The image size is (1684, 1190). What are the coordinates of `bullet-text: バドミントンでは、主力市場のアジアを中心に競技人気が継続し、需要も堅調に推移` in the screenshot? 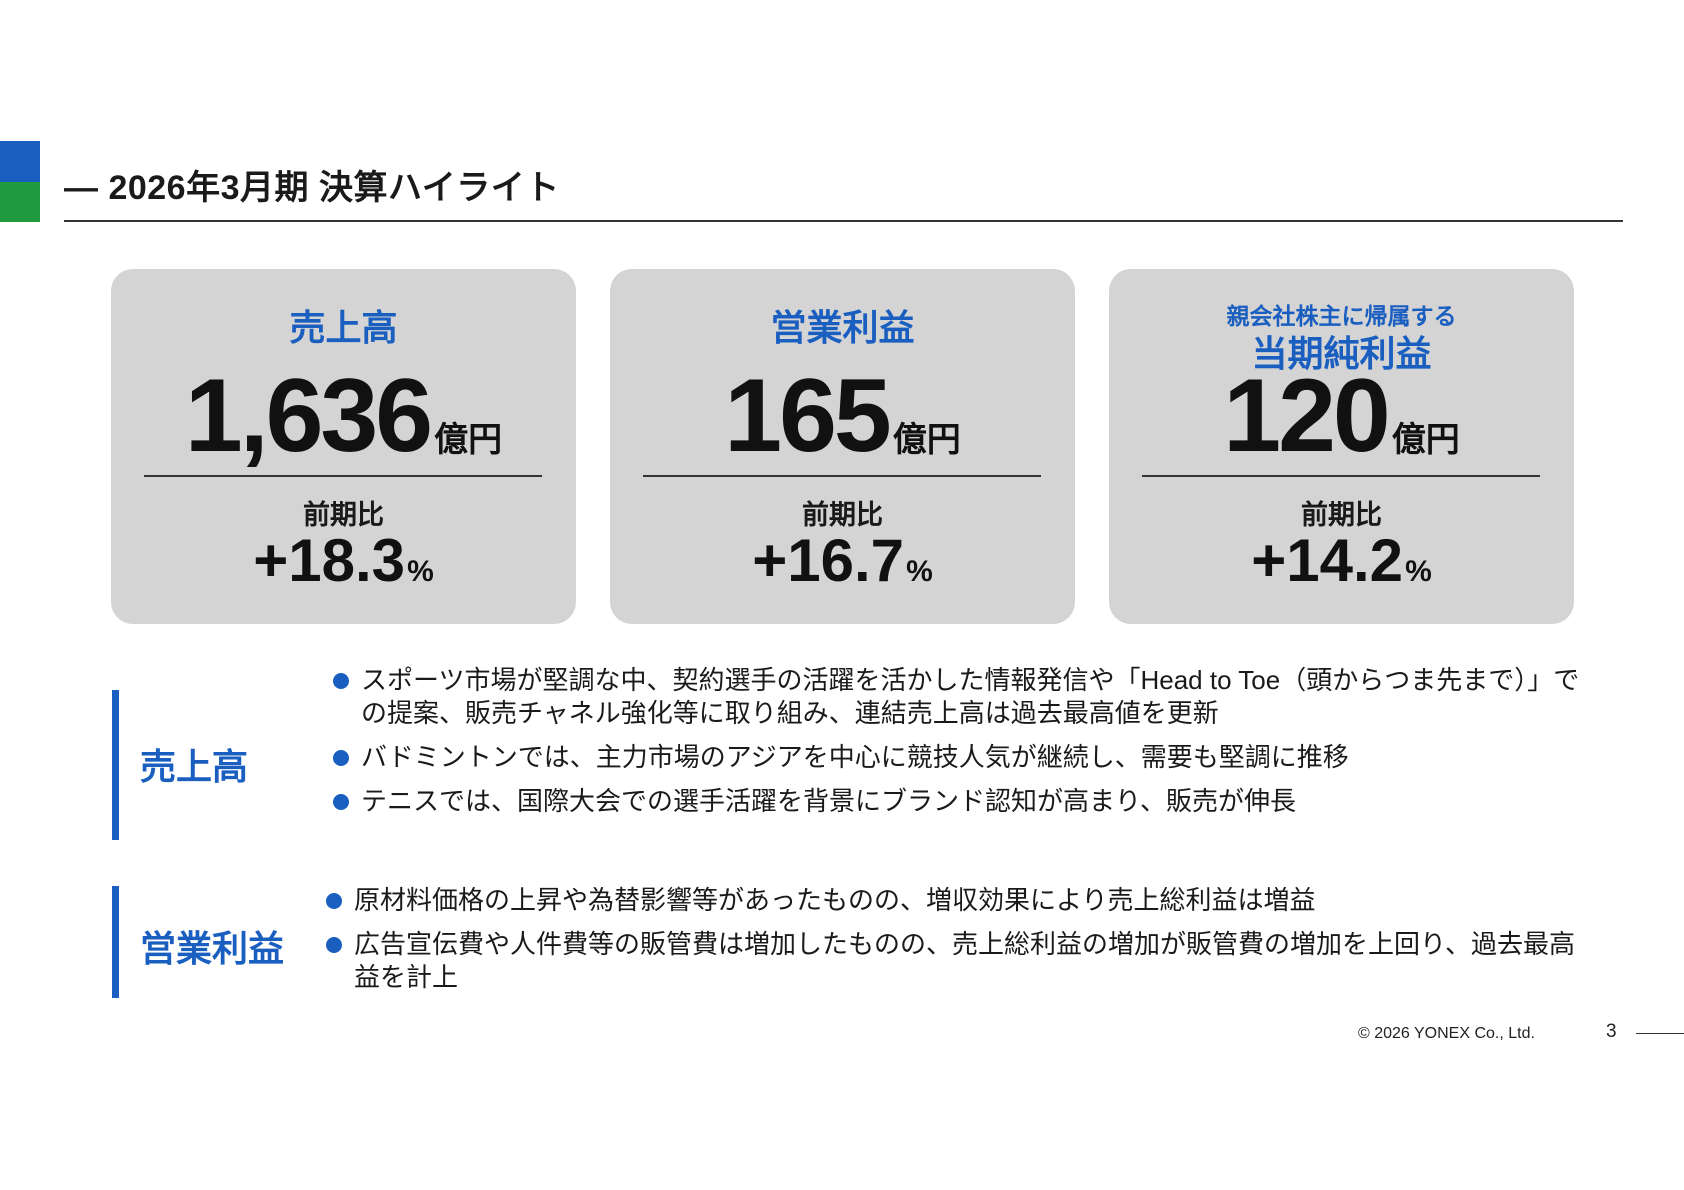 It's located at (855, 757).